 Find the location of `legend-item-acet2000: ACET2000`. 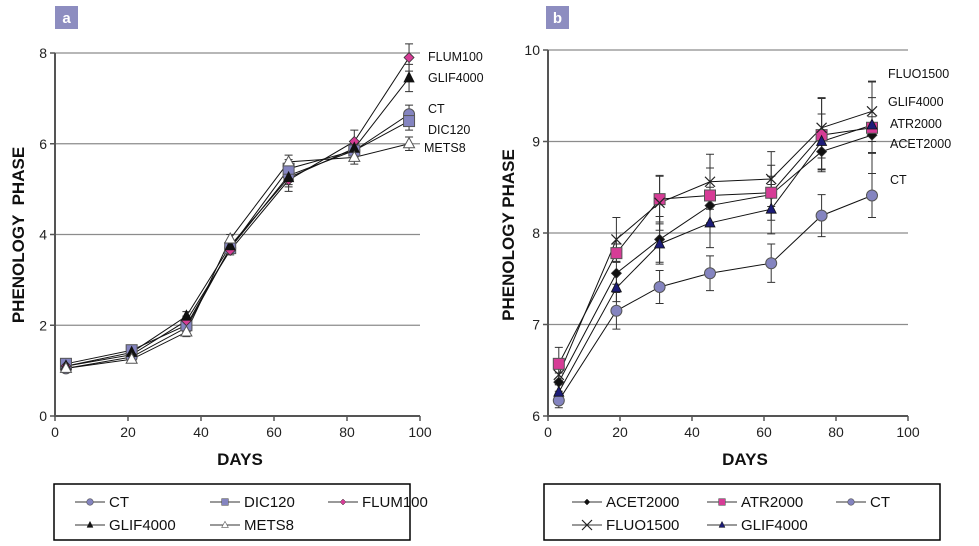

legend-item-acet2000: ACET2000 is located at coordinates (625, 502).